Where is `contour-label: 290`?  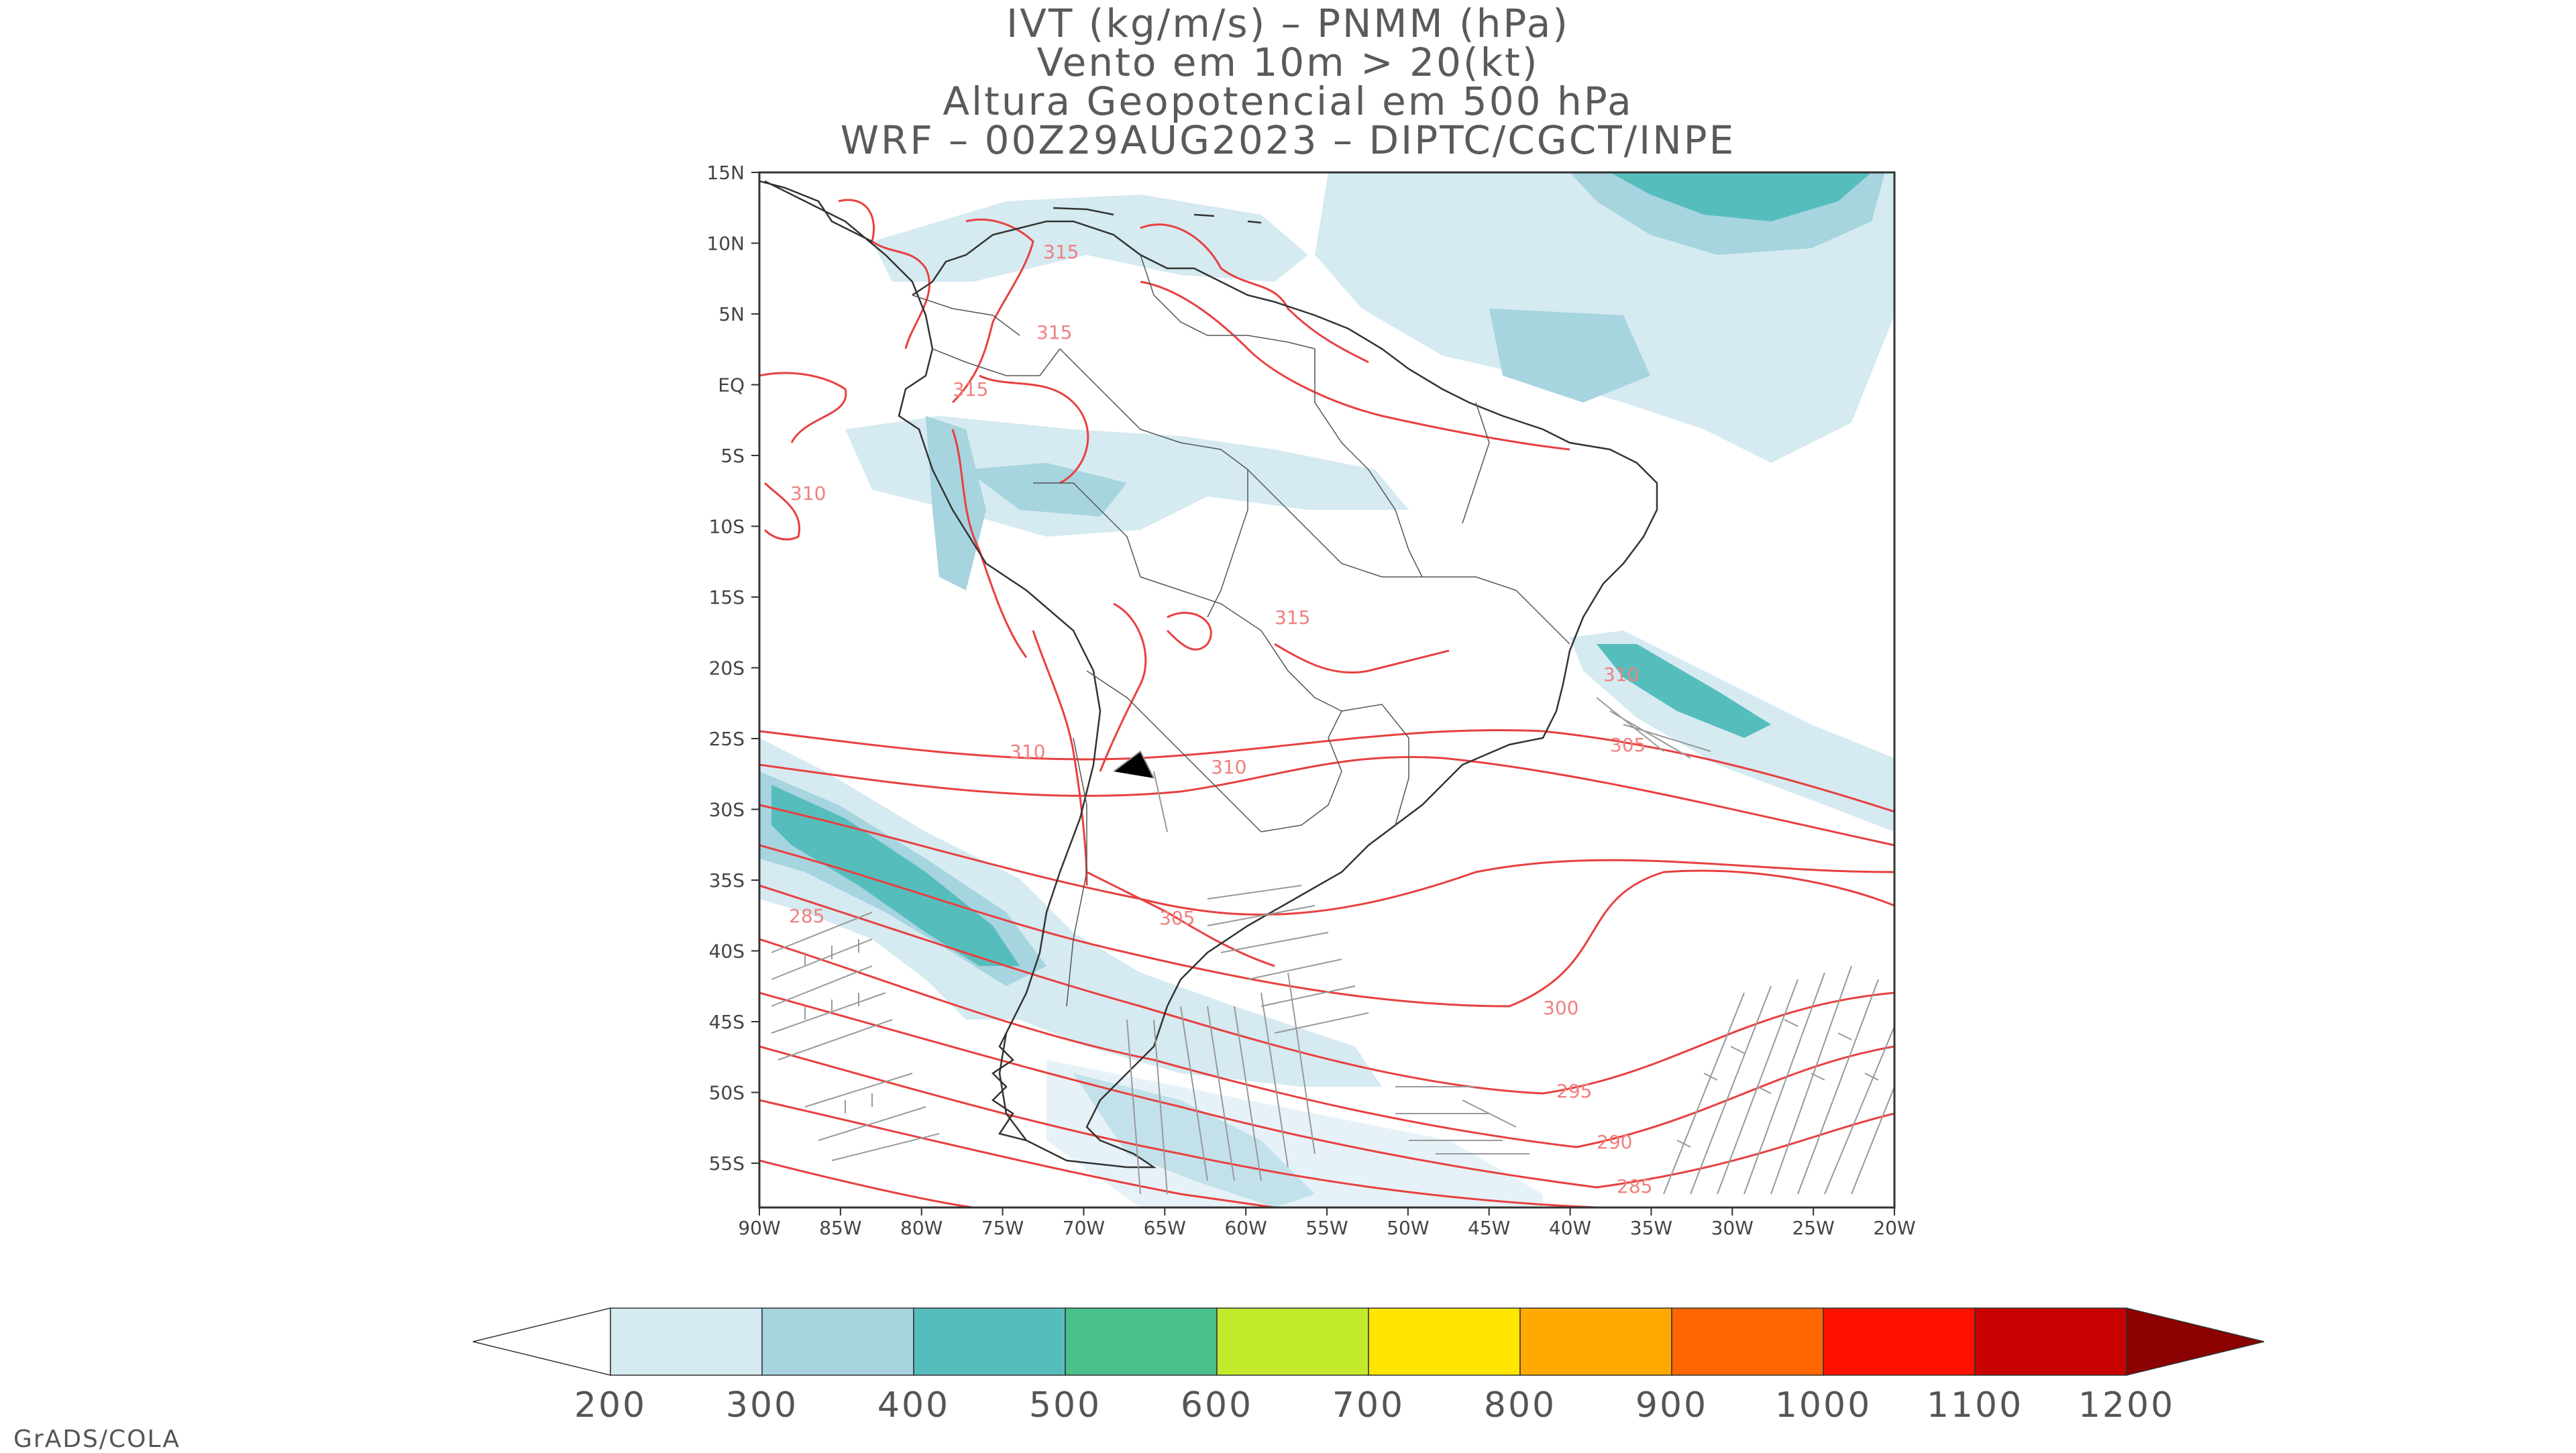
contour-label: 290 is located at coordinates (1614, 1142).